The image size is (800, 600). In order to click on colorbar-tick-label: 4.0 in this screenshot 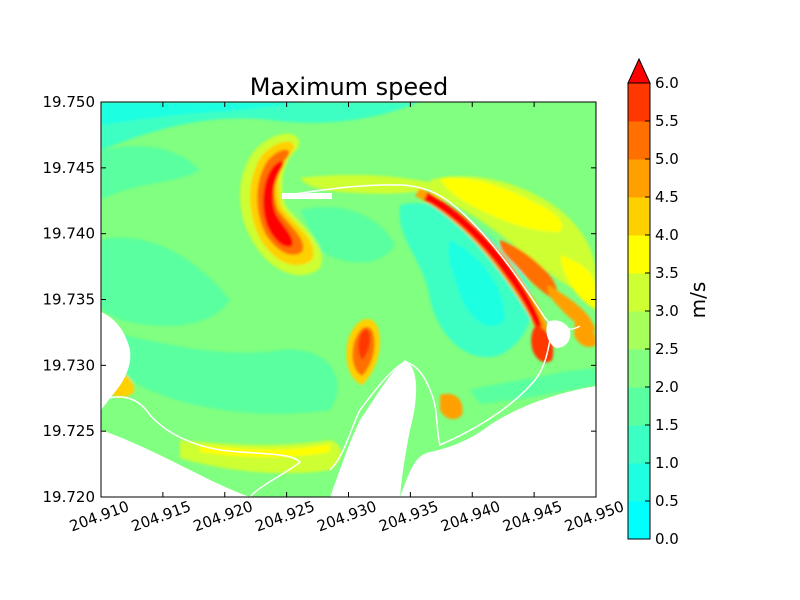, I will do `click(667, 235)`.